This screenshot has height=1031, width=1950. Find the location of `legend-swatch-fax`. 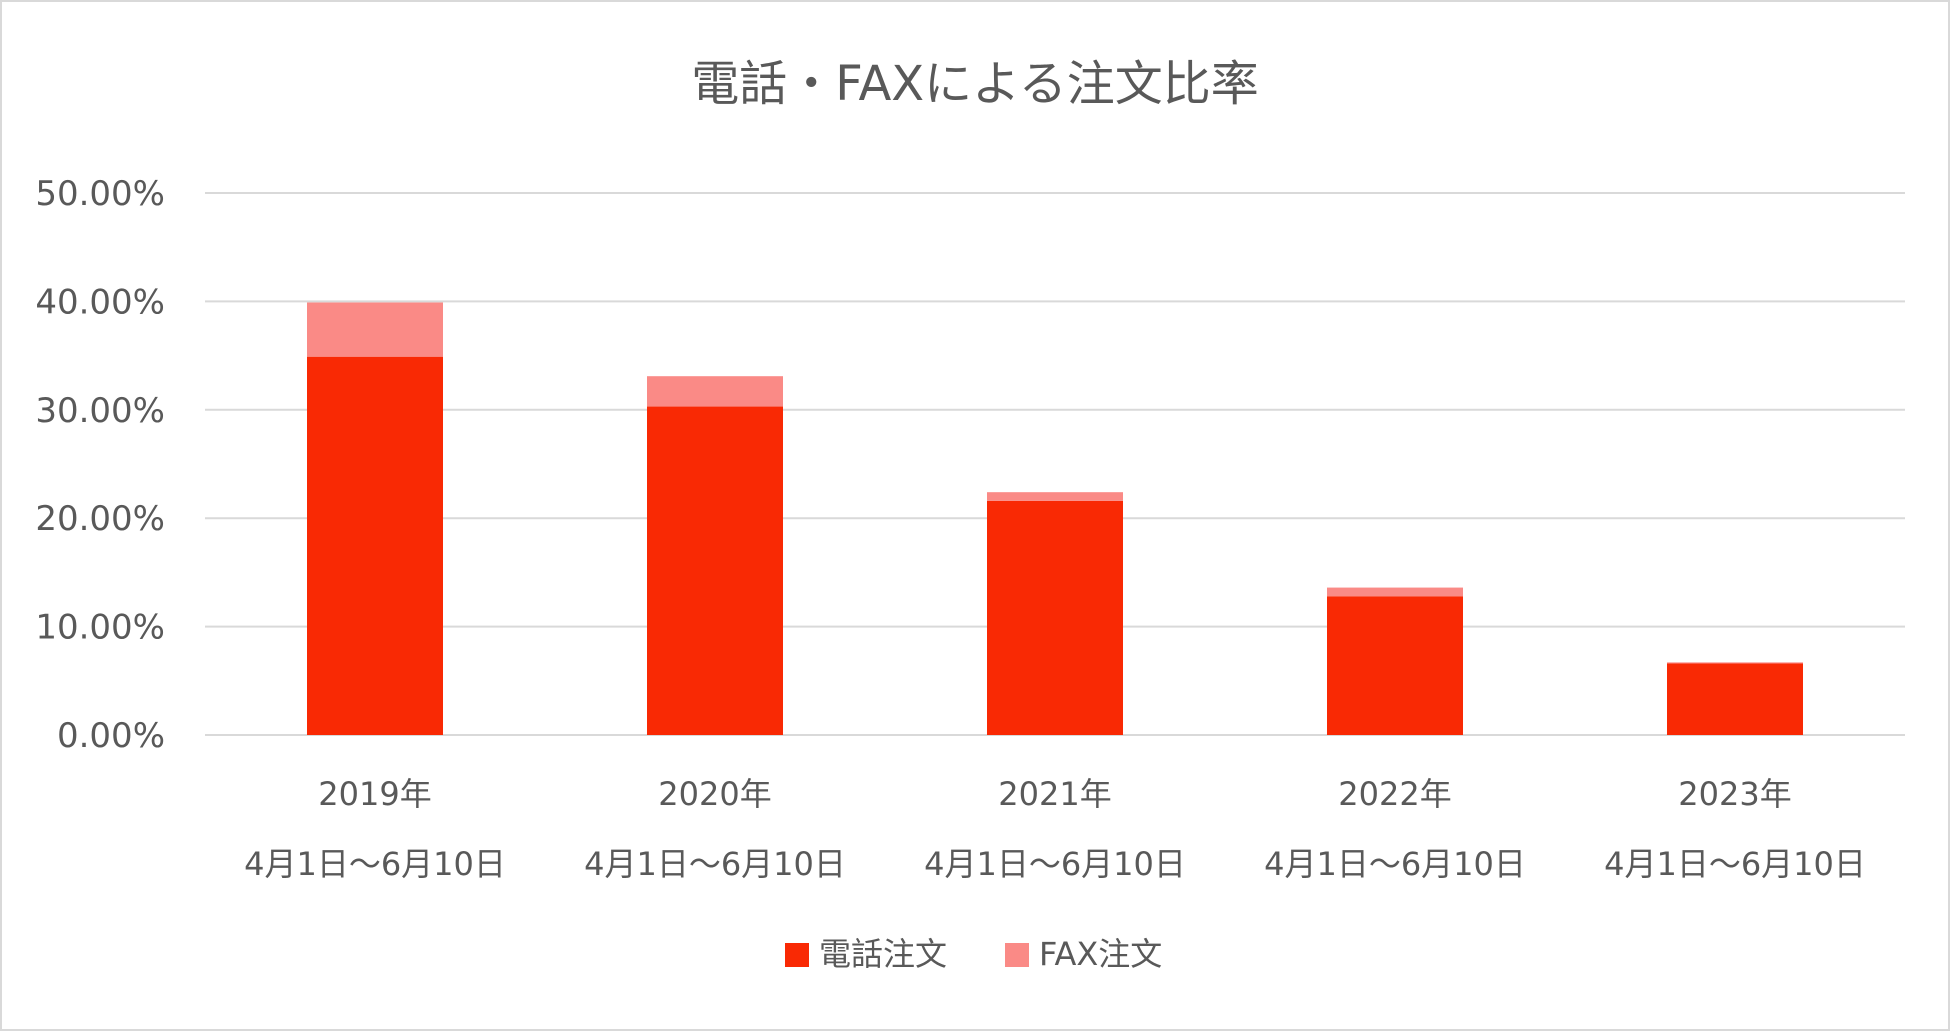

legend-swatch-fax is located at coordinates (1017, 955).